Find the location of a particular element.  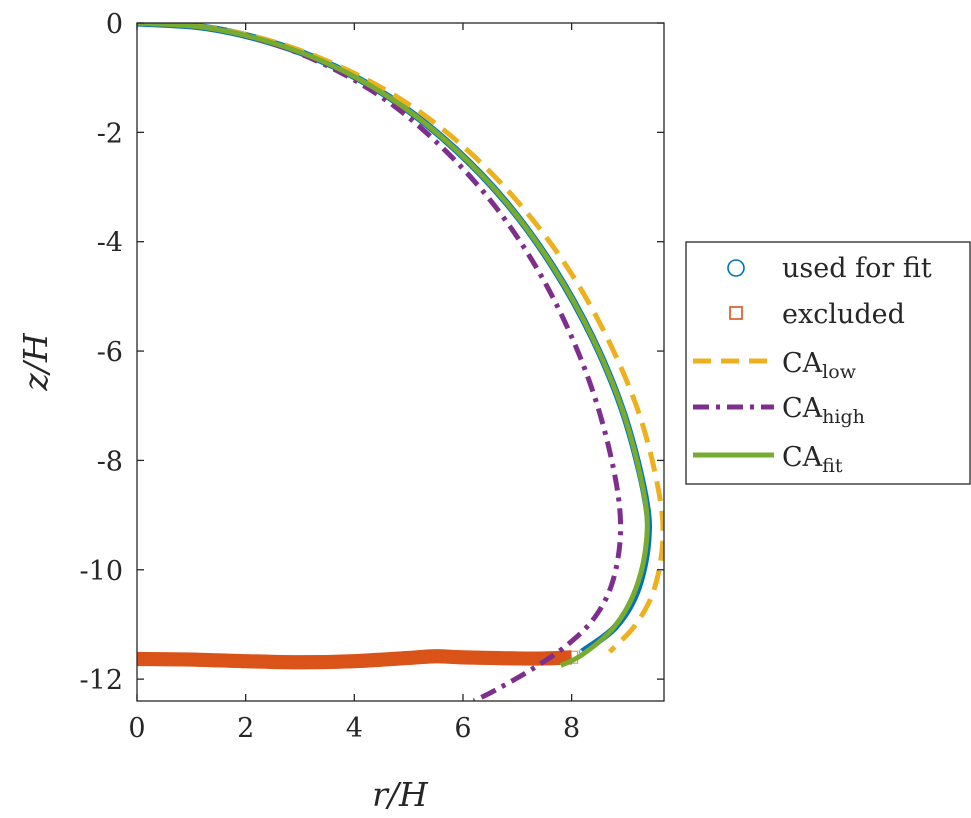

legend-label-ca-high-main: CA is located at coordinates (802, 408).